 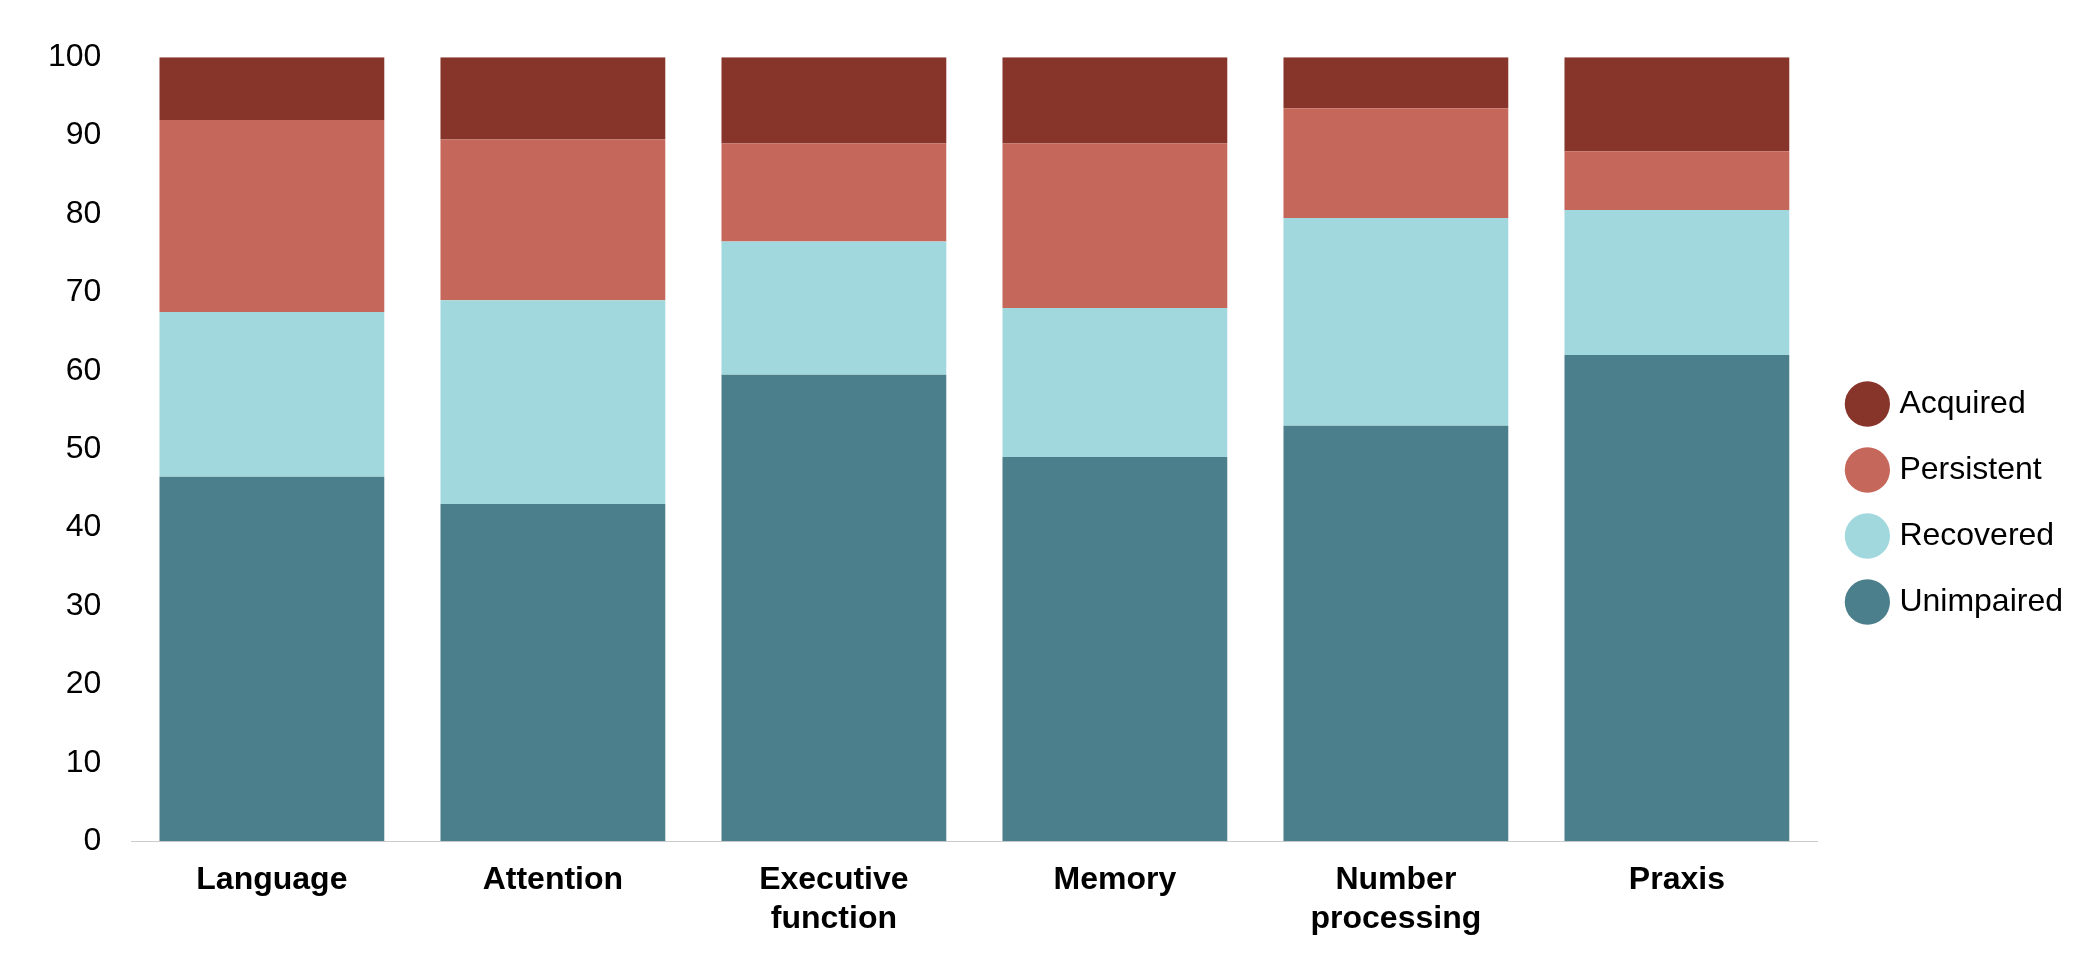 I want to click on y-tick-label: 10, so click(x=83, y=760).